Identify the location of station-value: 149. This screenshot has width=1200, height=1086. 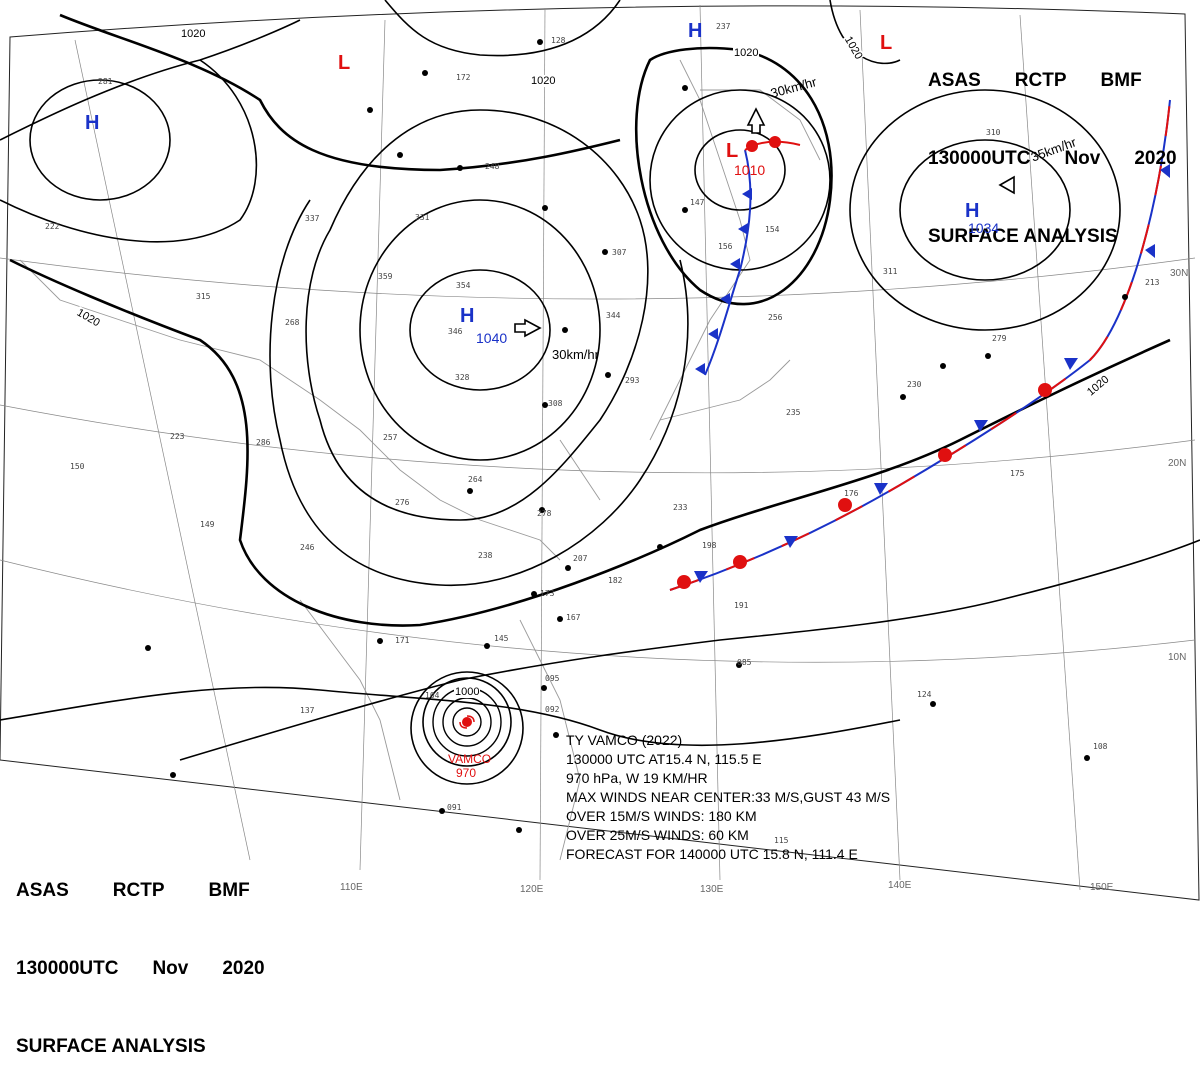
(207, 524).